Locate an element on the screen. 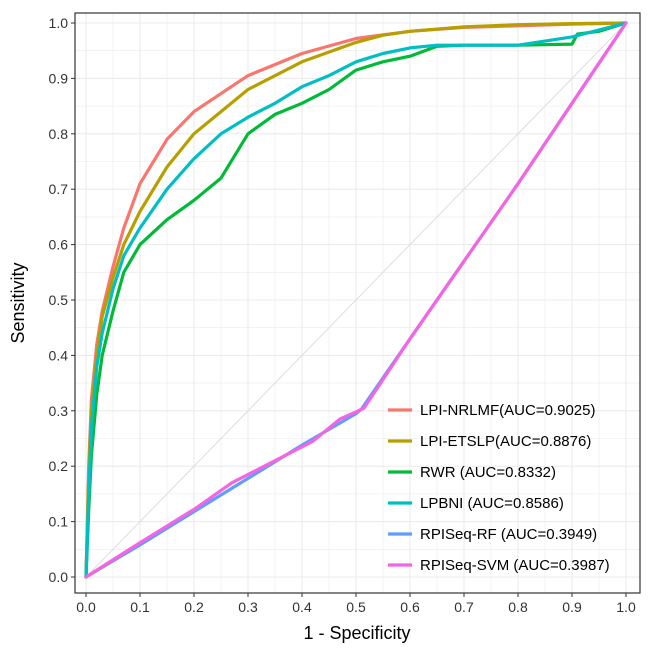 This screenshot has width=650, height=651. y-axis-title: Sensitivity is located at coordinates (18, 302).